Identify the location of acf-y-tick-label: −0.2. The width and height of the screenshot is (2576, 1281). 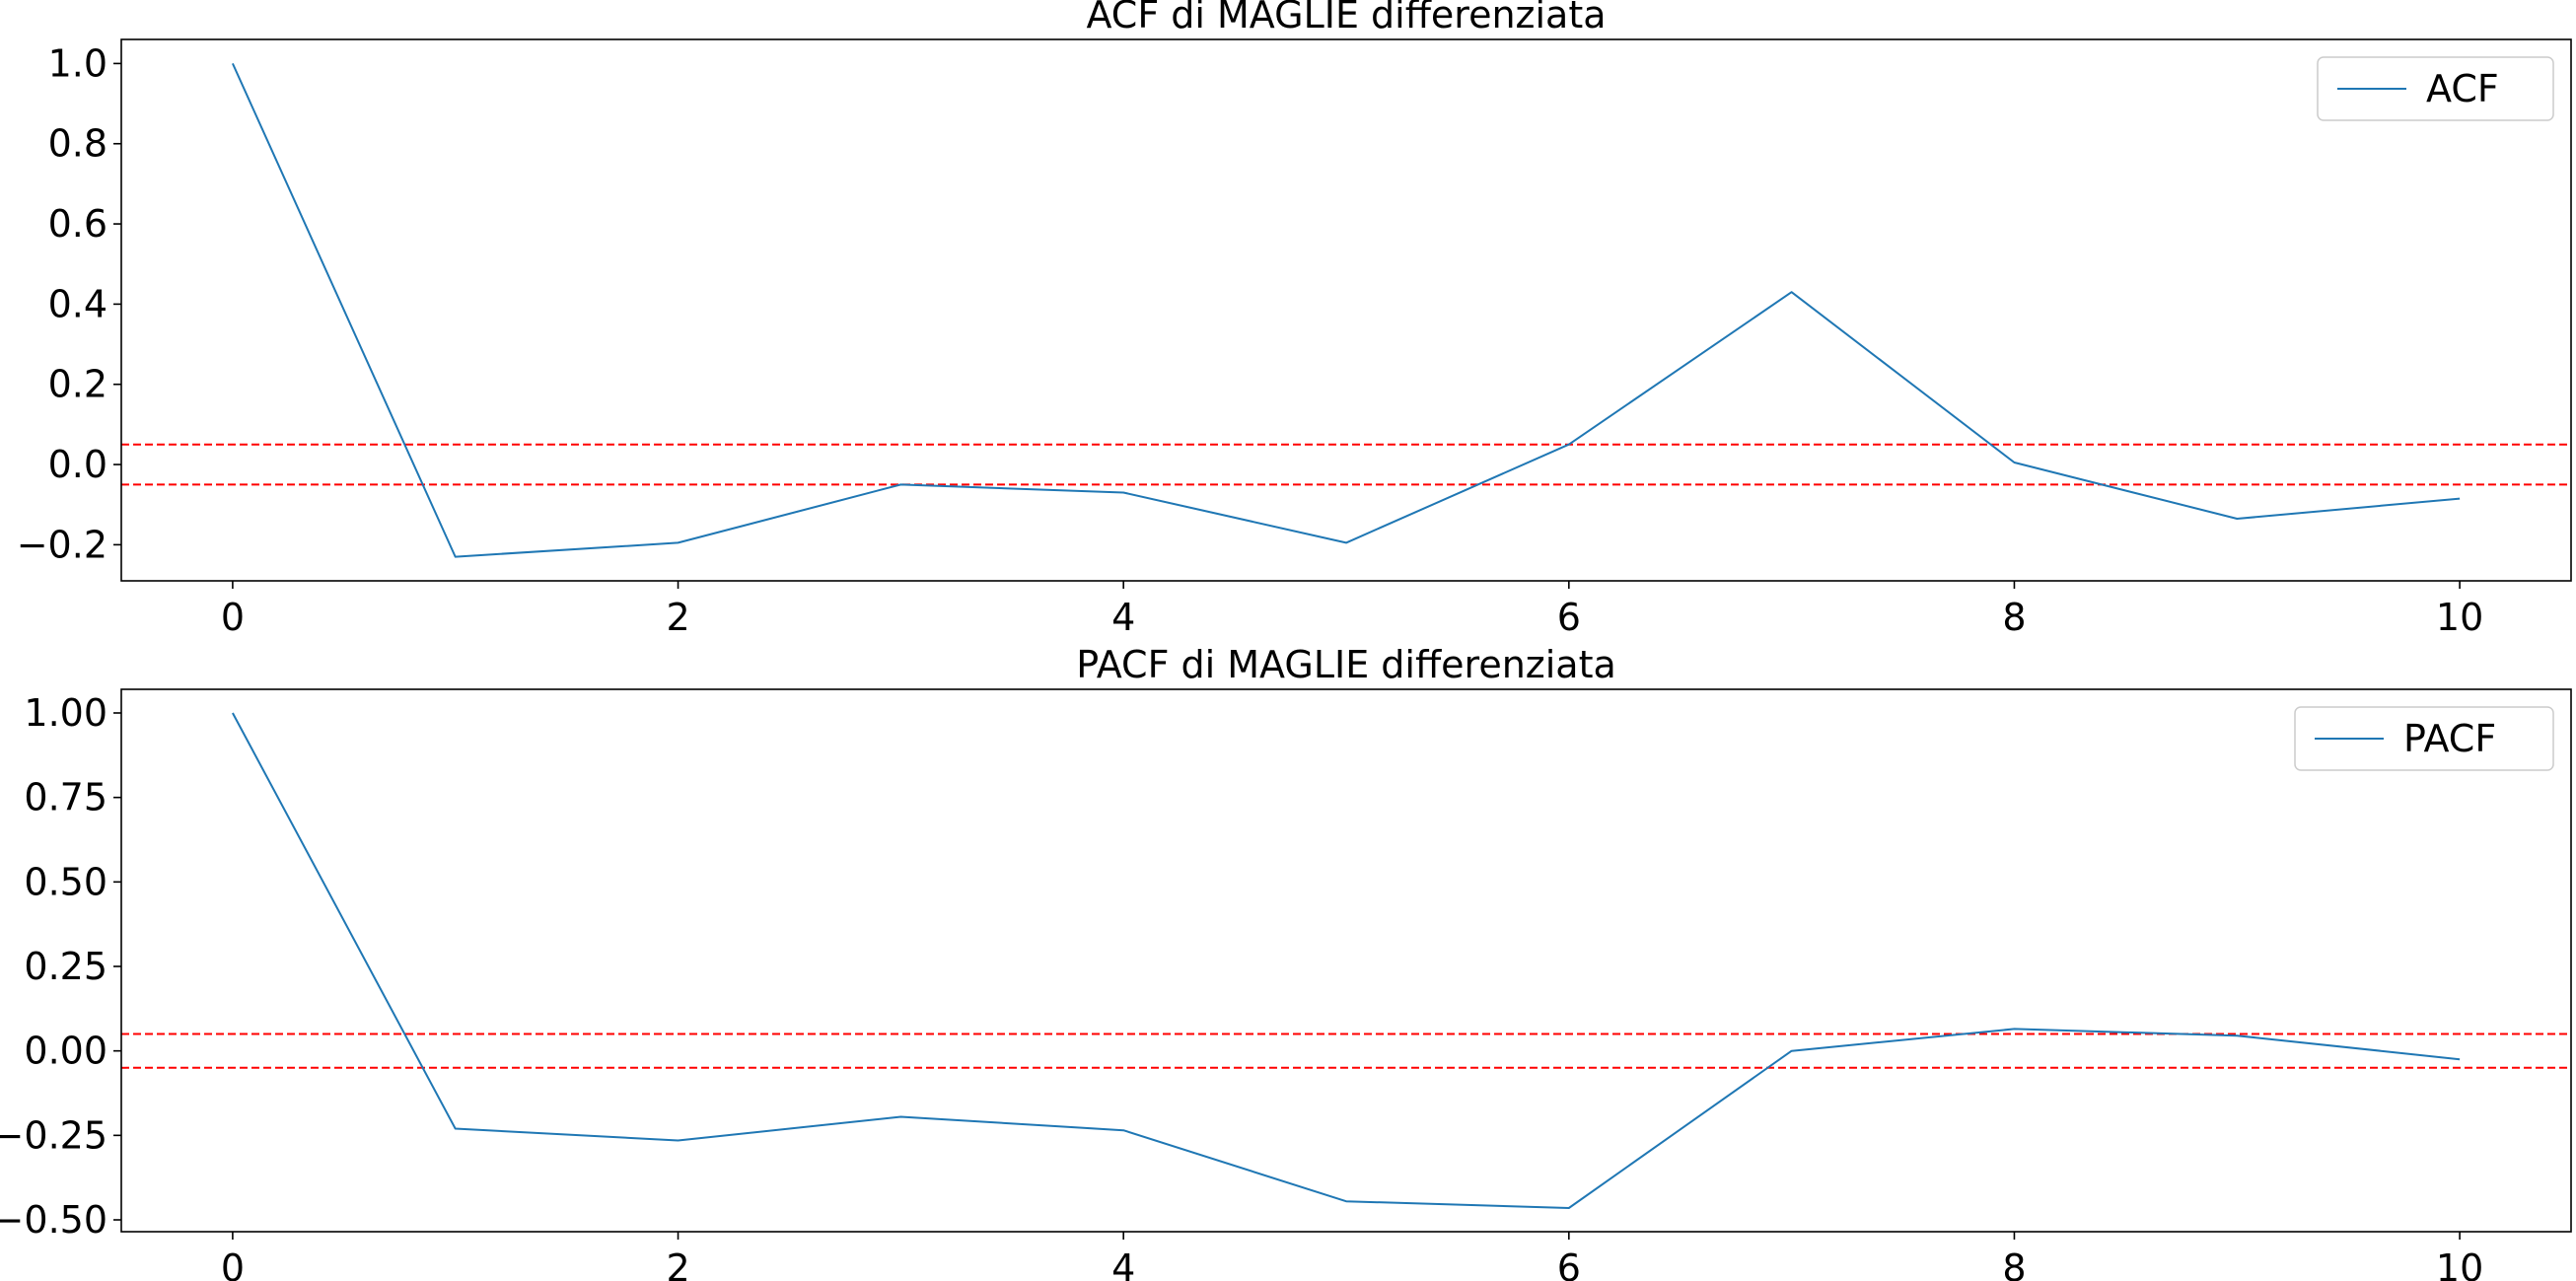
(62, 544).